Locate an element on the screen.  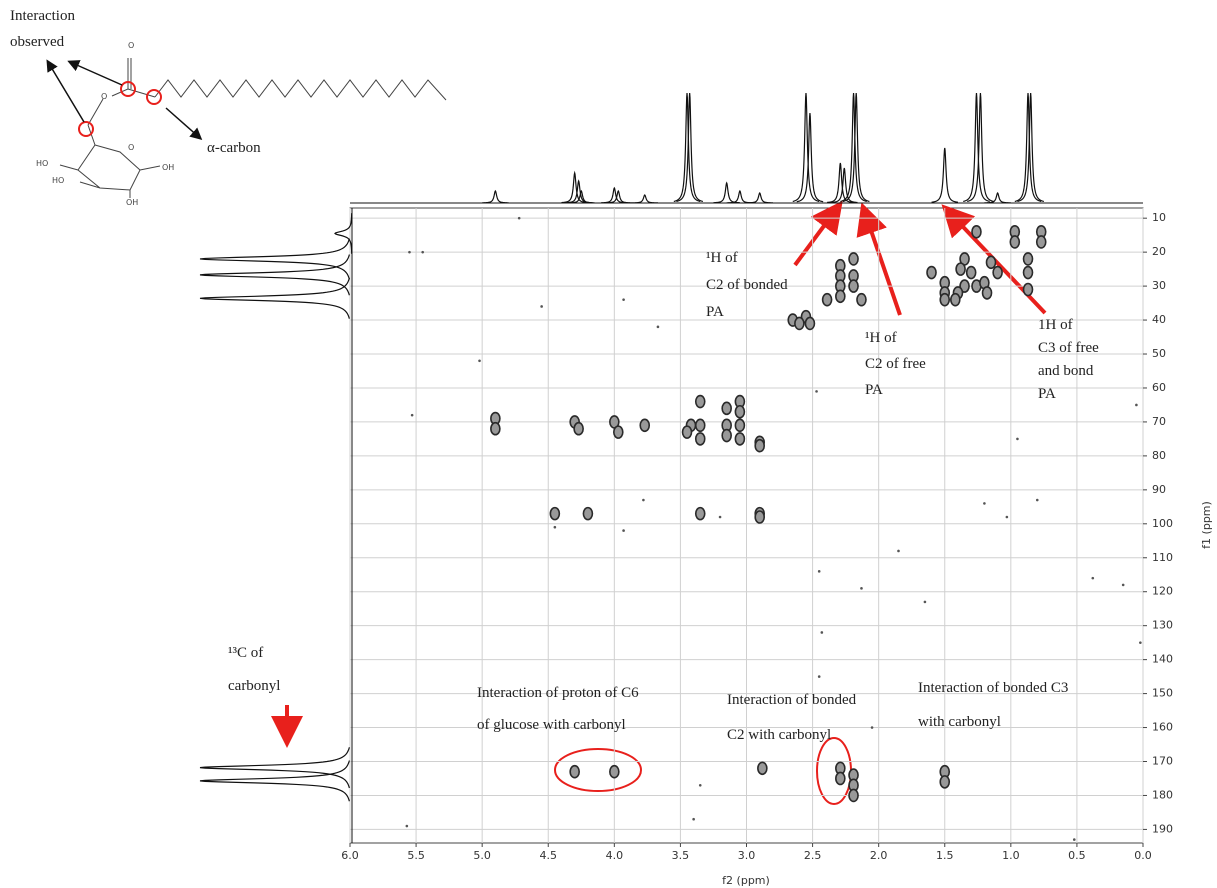
x-tick-label: 3.0 is located at coordinates (747, 855).